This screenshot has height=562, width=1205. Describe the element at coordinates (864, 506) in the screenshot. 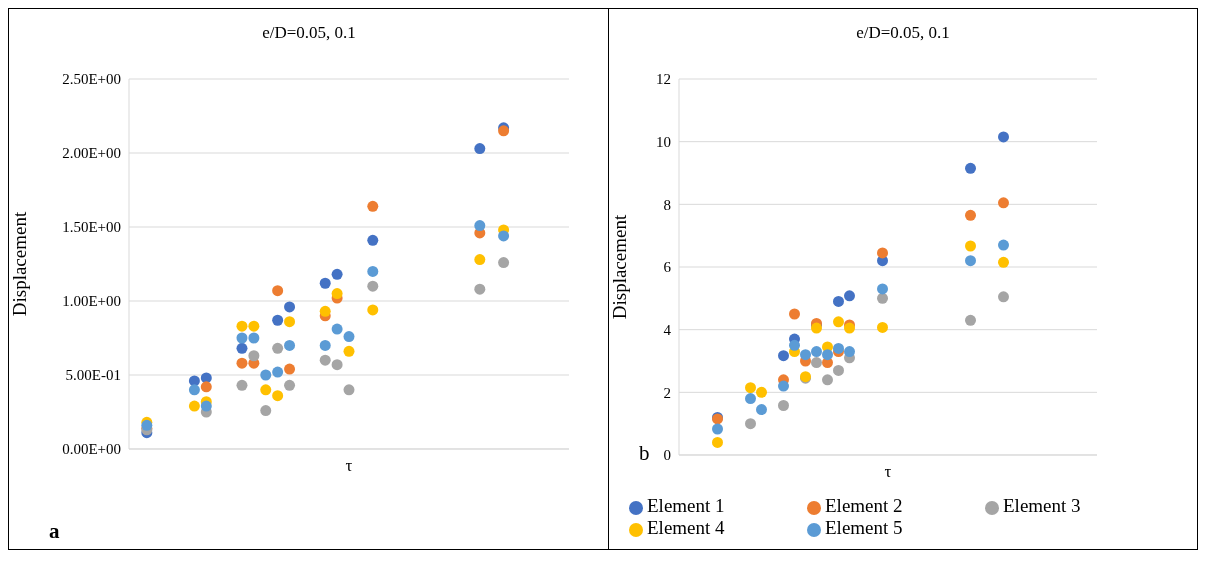

I see `legend-label: Element 2` at that location.